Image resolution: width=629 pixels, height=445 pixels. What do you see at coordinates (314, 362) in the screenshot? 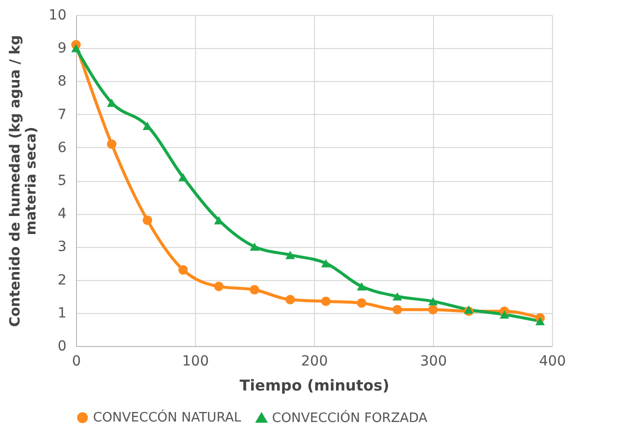
I see `x-tick-label: 200` at bounding box center [314, 362].